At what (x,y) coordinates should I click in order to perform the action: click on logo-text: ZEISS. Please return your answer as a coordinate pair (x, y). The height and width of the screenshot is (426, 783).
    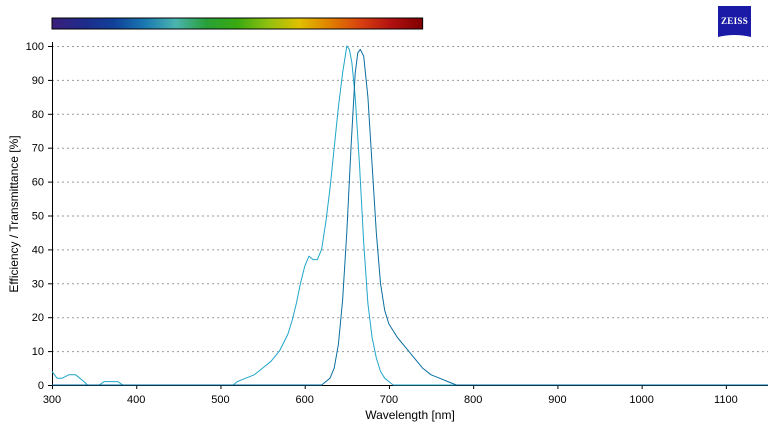
    Looking at the image, I should click on (734, 21).